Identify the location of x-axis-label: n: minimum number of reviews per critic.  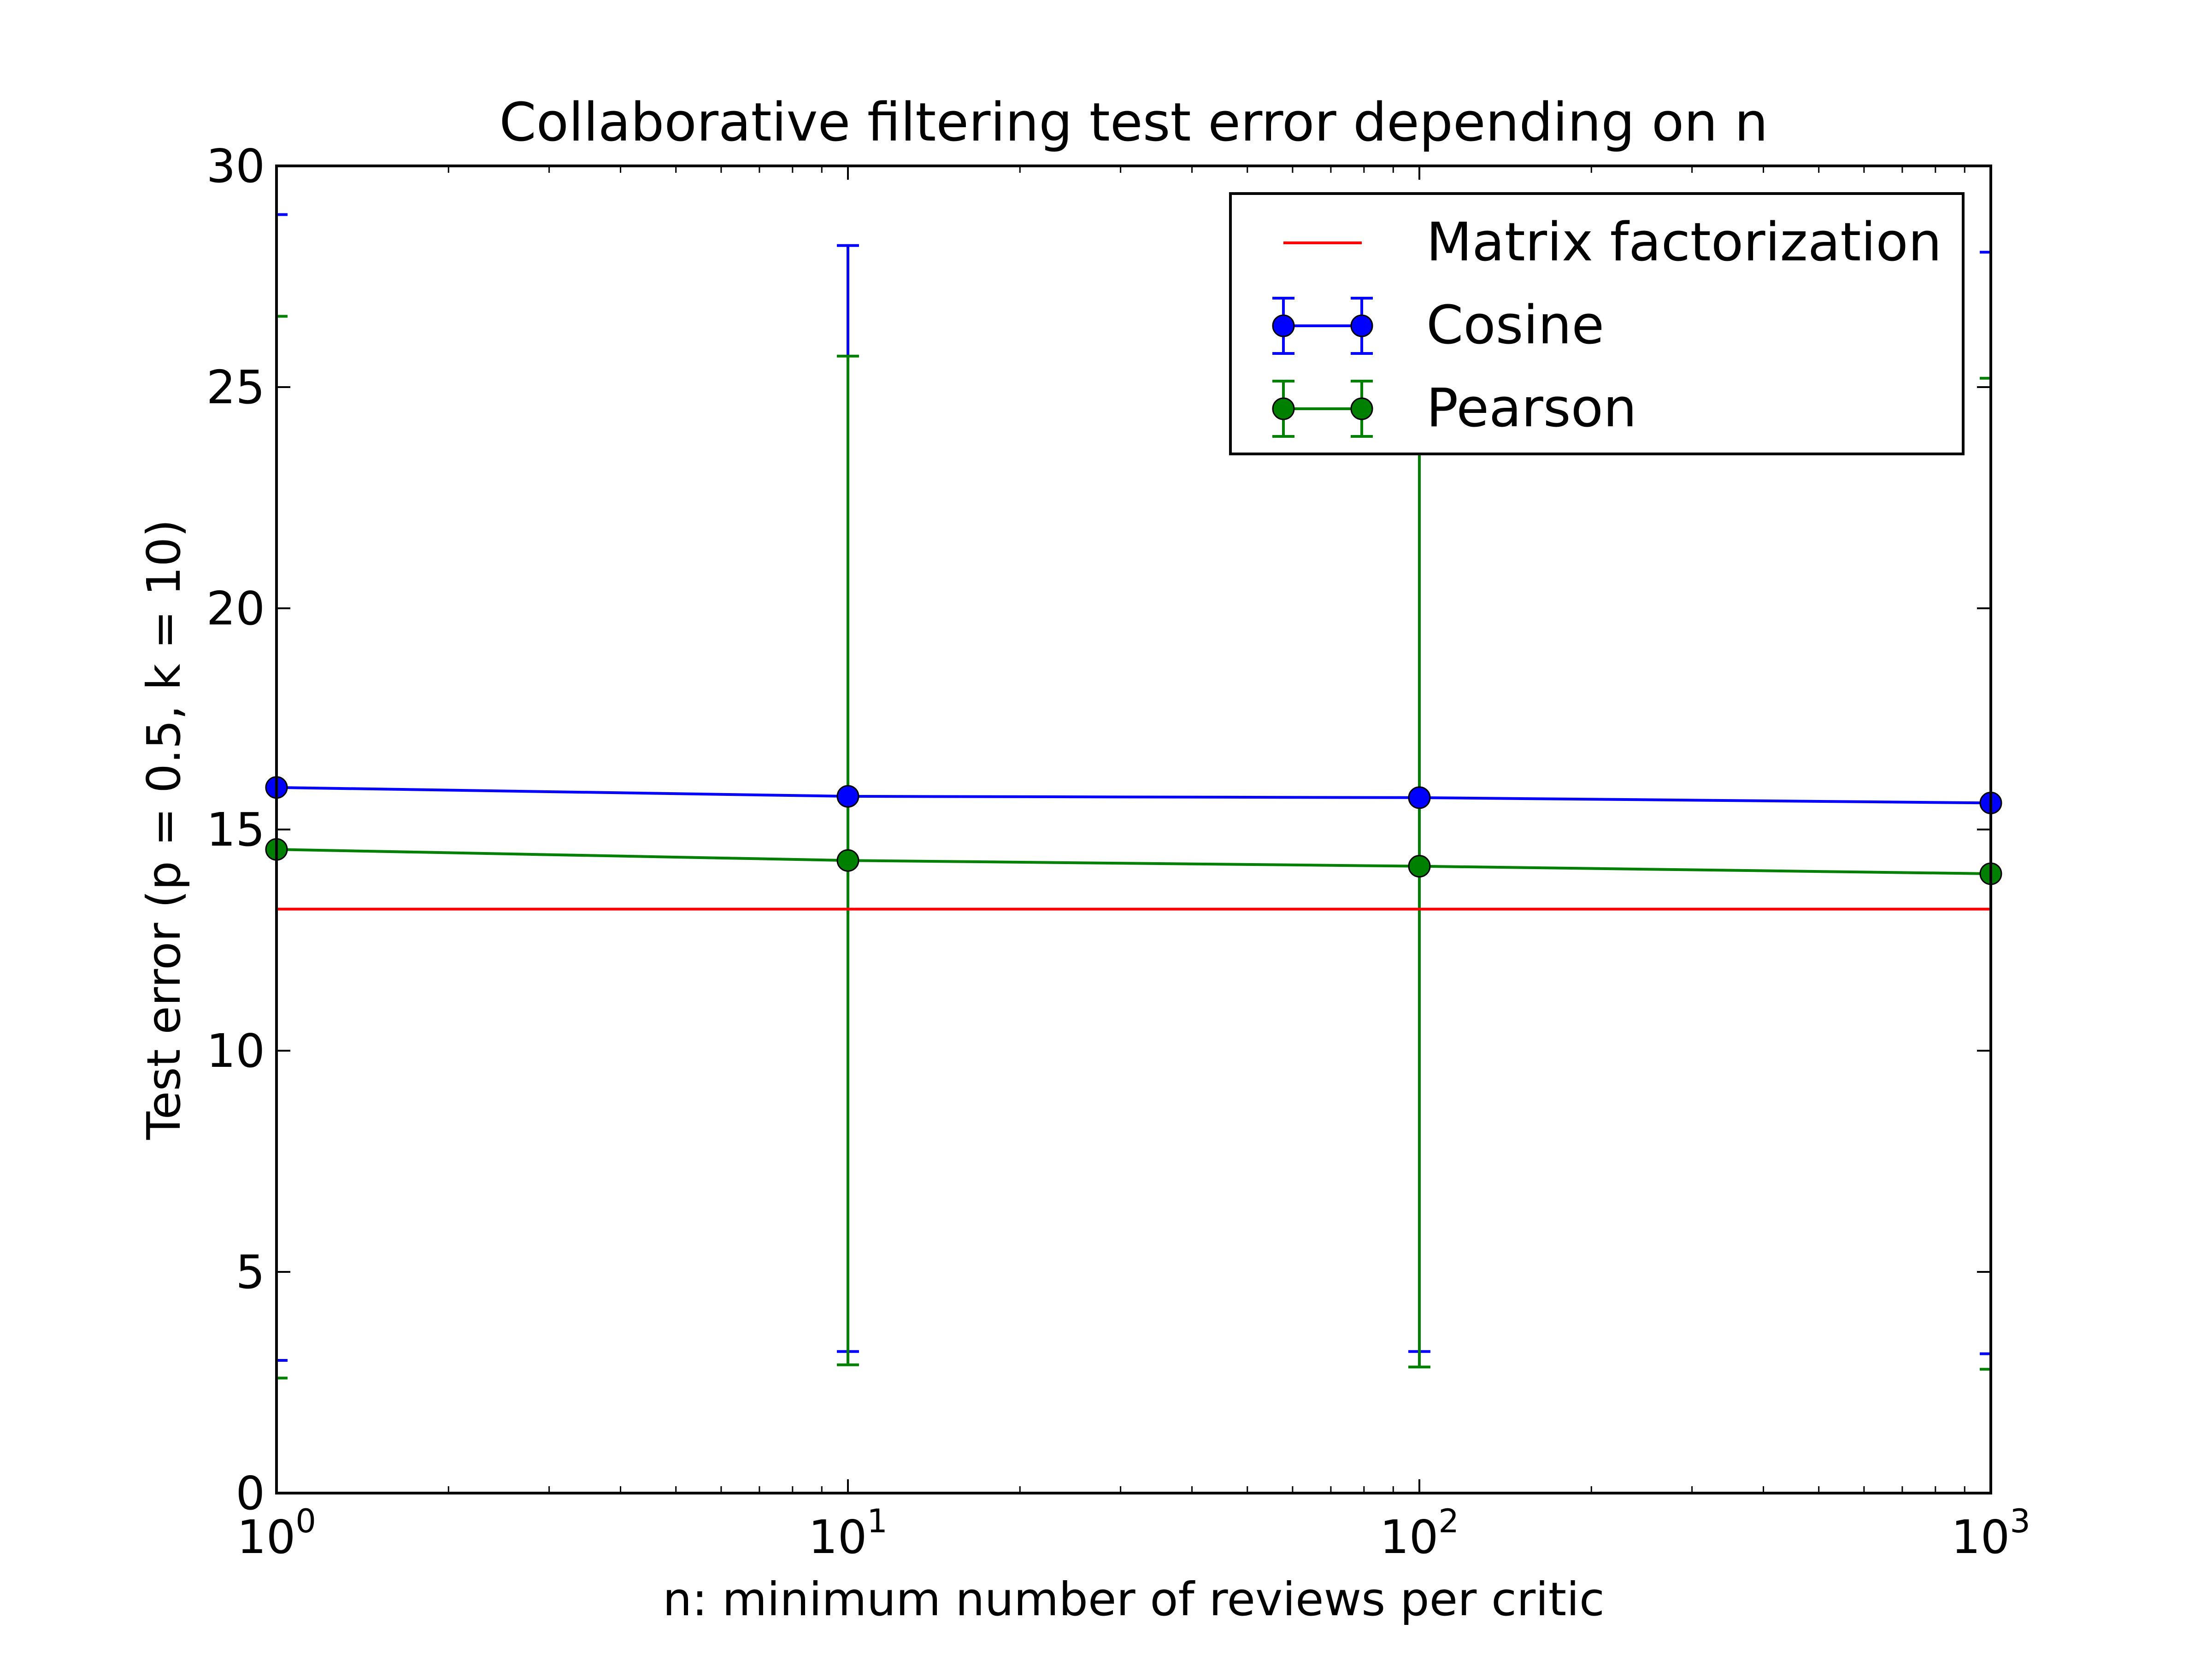
(1134, 1599).